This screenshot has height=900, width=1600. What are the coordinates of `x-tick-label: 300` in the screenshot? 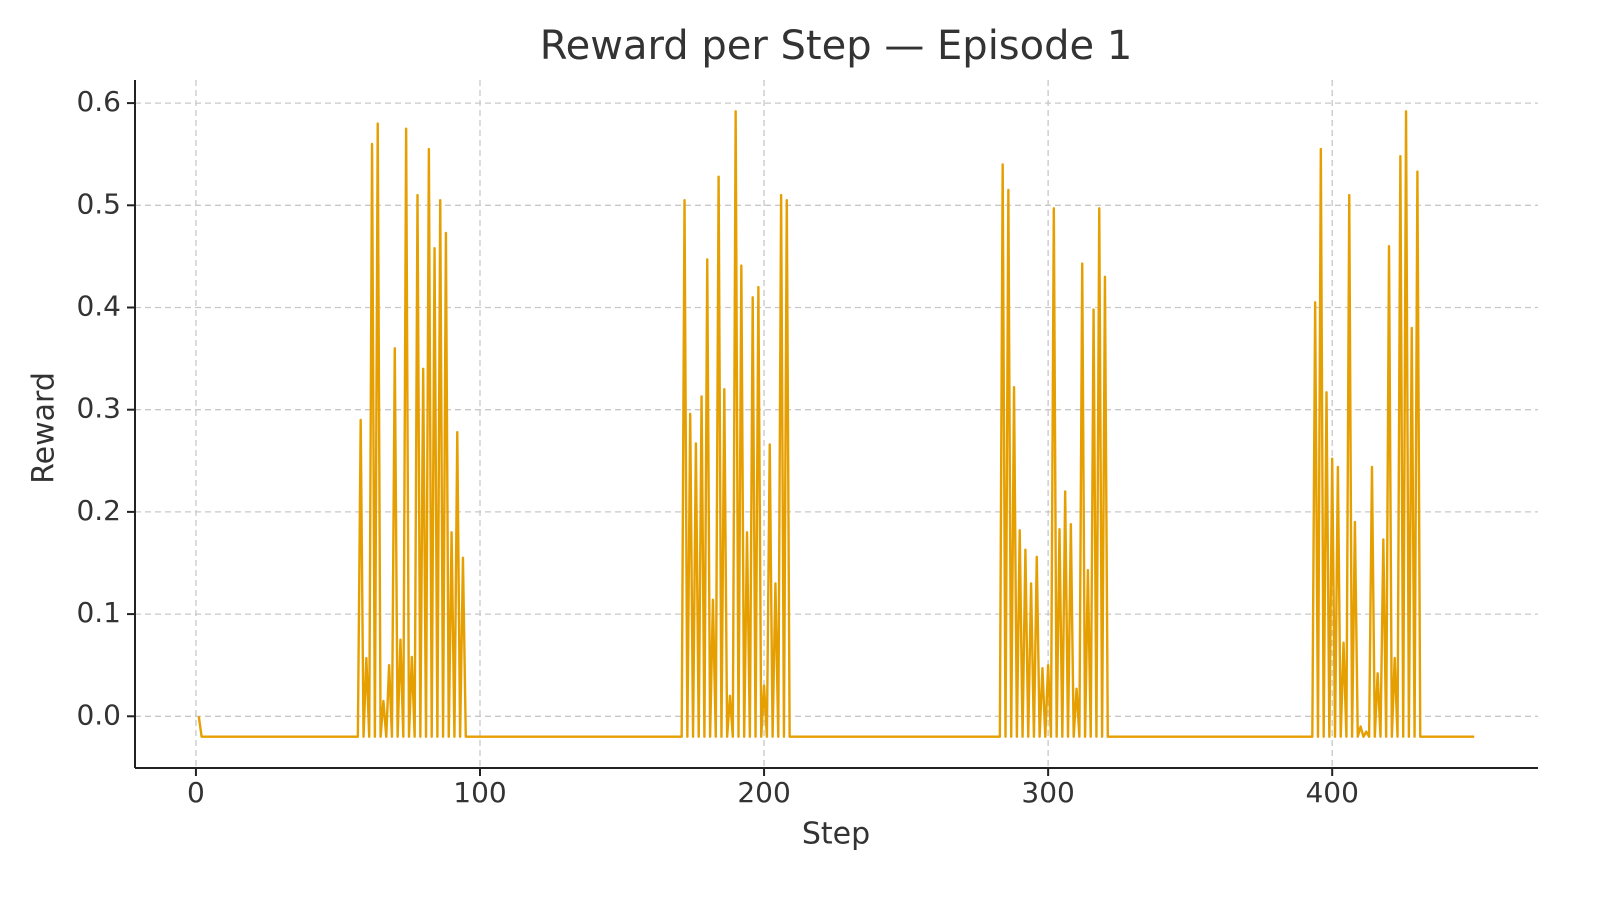 It's located at (1047, 792).